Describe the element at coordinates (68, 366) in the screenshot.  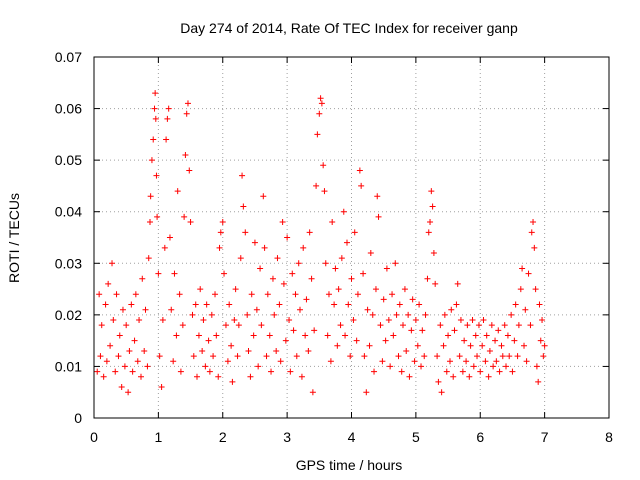
I see `y-tick-label: 0.01` at that location.